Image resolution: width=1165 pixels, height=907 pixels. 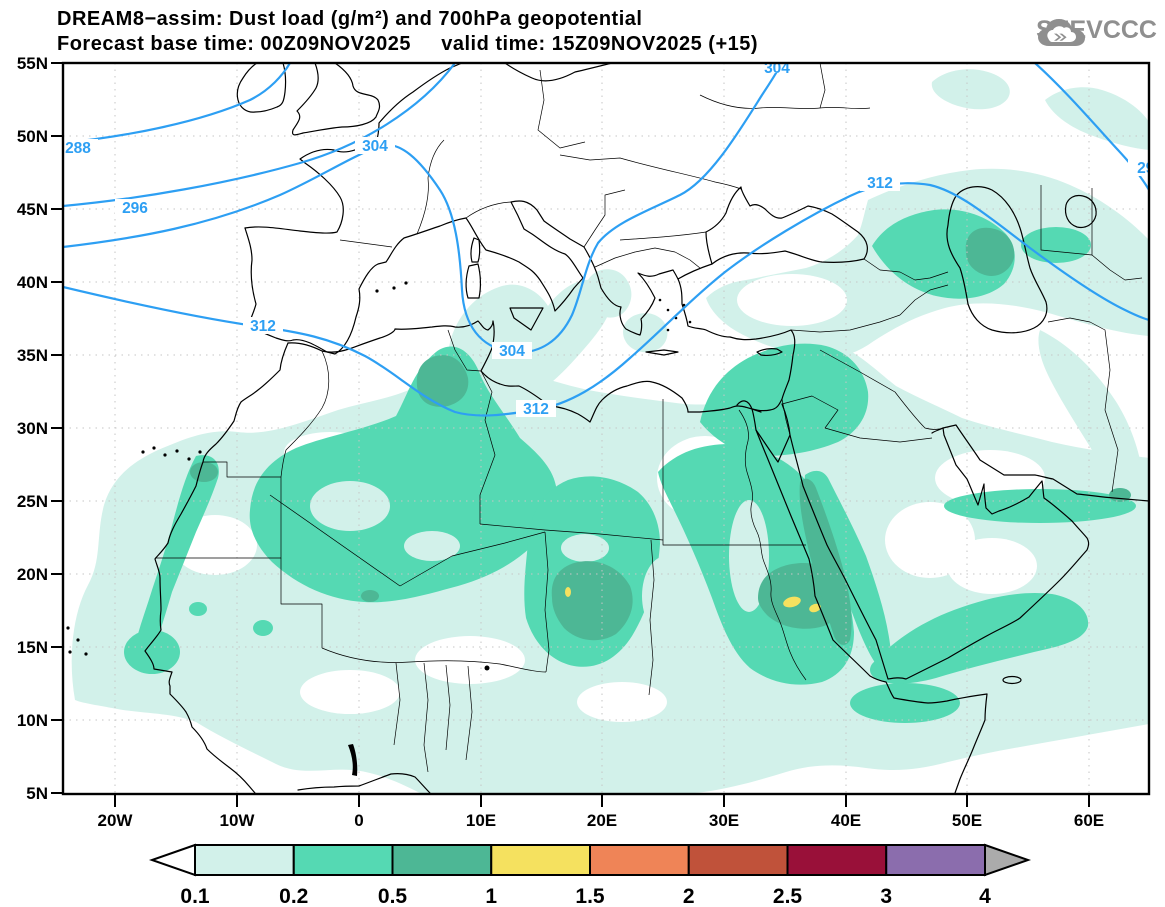 What do you see at coordinates (32, 647) in the screenshot?
I see `y-tick-label: 15N` at bounding box center [32, 647].